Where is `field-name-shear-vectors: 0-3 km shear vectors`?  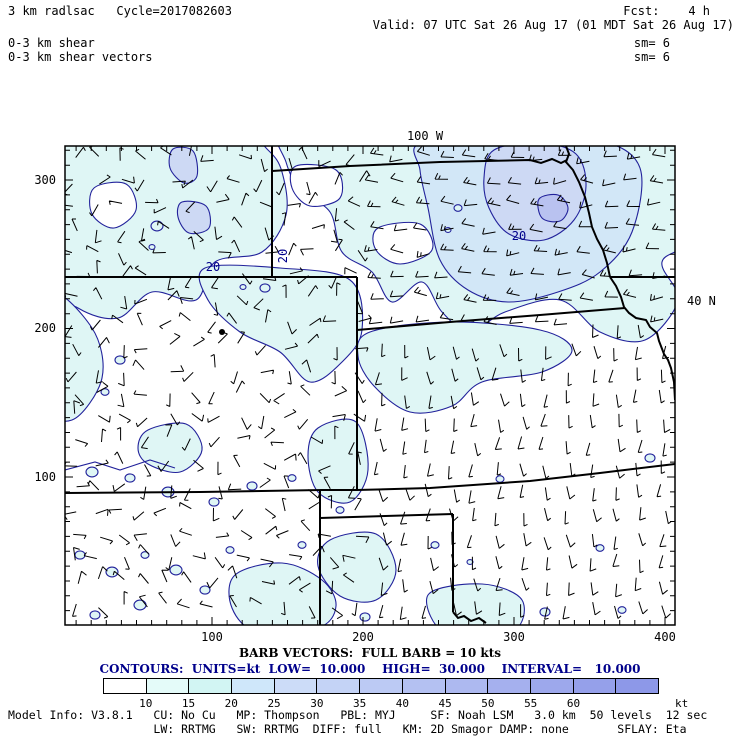
field-name-shear-vectors: 0-3 km shear vectors is located at coordinates (80, 57).